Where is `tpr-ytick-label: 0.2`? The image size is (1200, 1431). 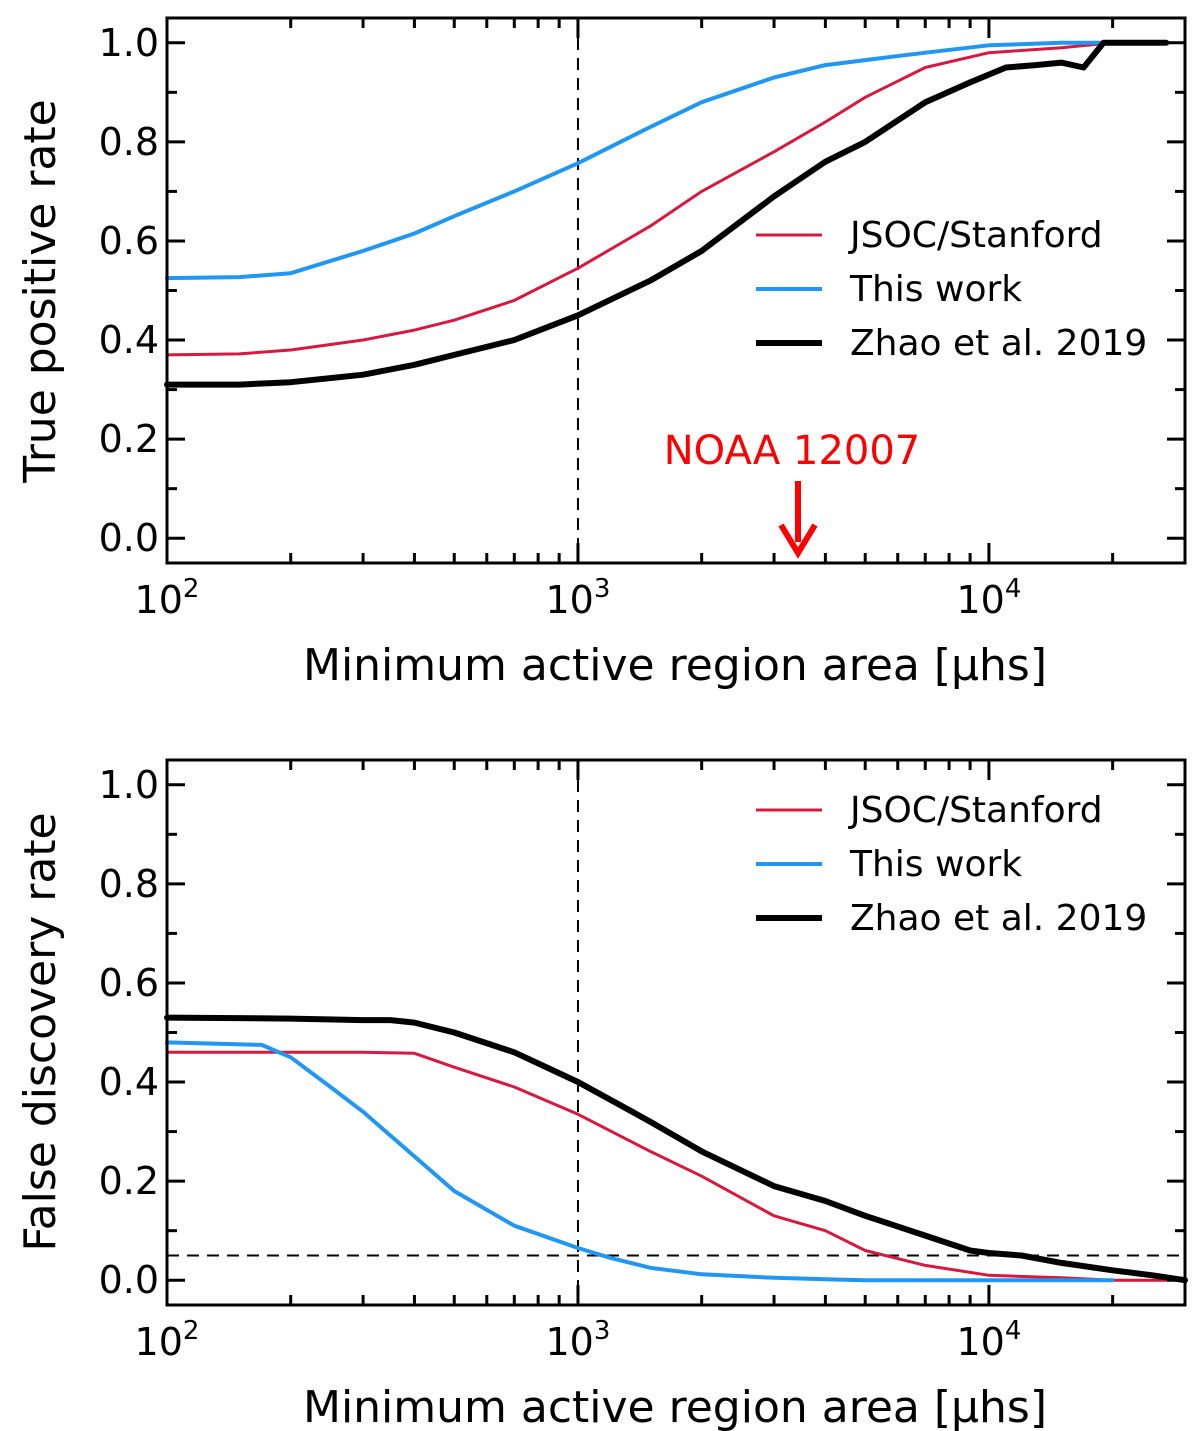 tpr-ytick-label: 0.2 is located at coordinates (129, 439).